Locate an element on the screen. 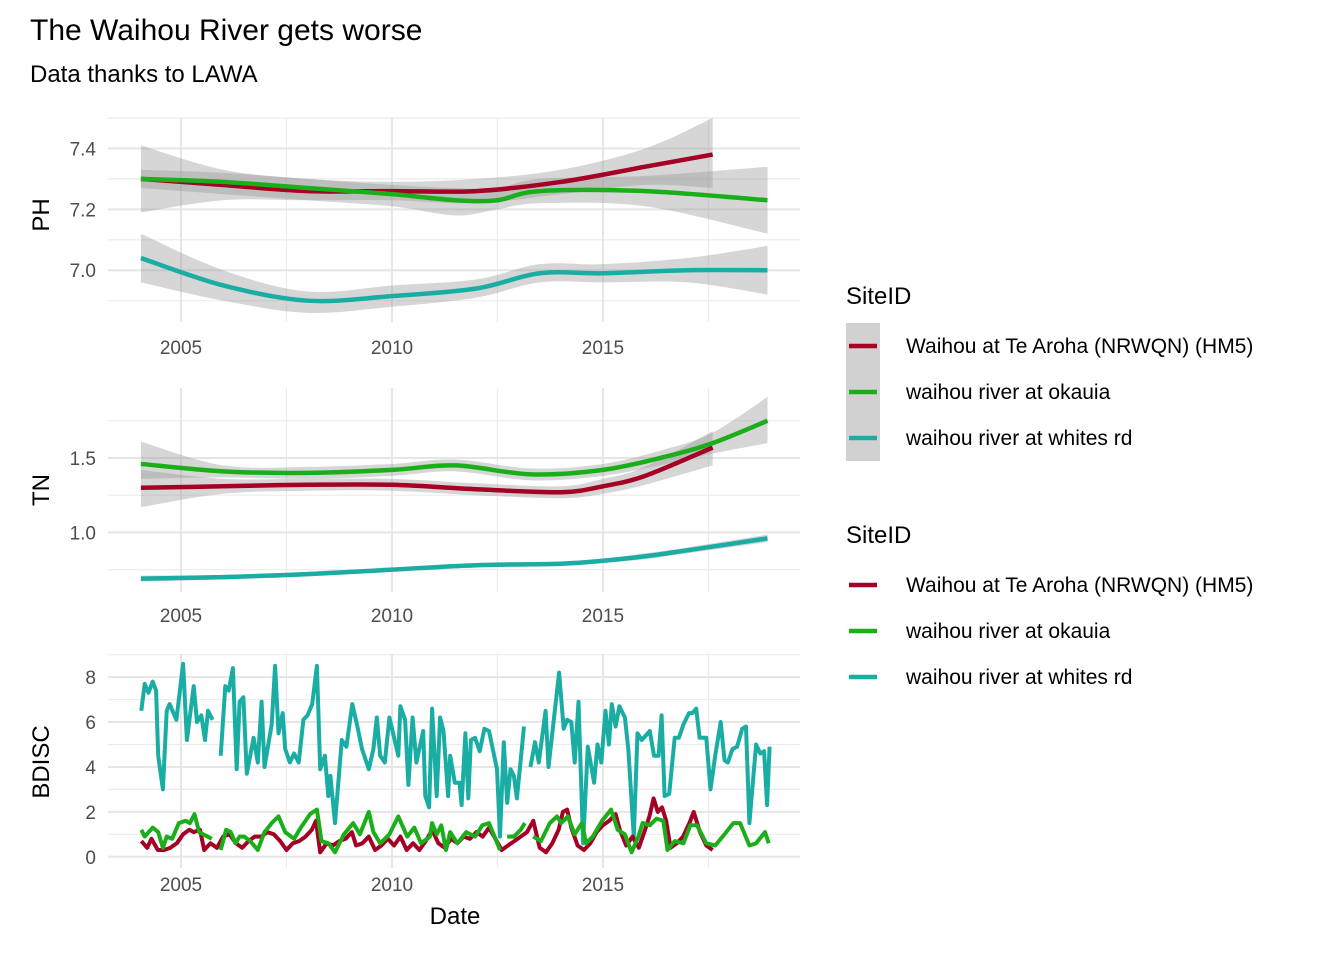 This screenshot has width=1344, height=960. y-tick-label: 1.0 is located at coordinates (83, 533).